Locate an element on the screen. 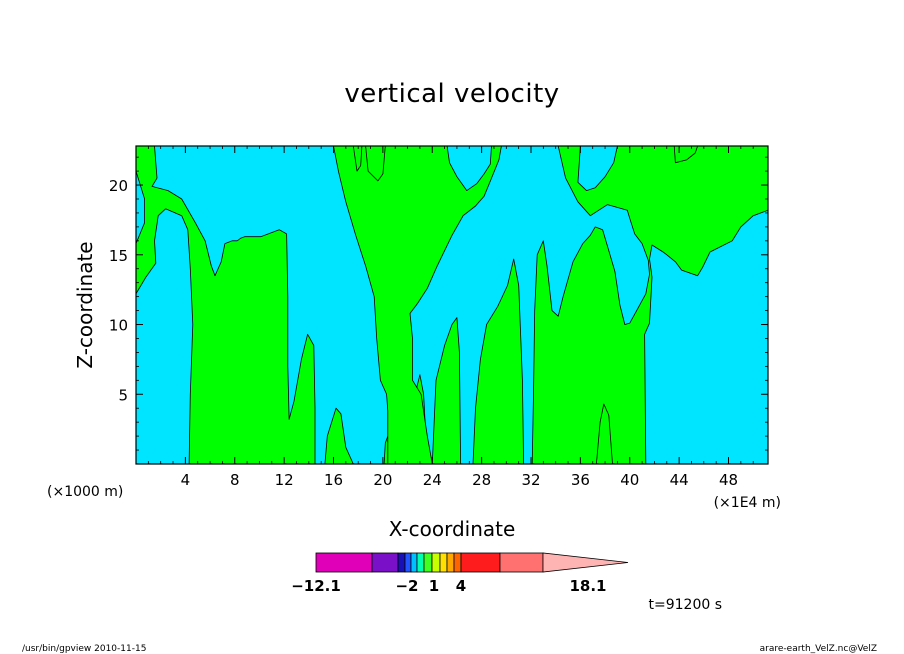 The height and width of the screenshot is (654, 904). x-tick-label: 16 is located at coordinates (333, 480).